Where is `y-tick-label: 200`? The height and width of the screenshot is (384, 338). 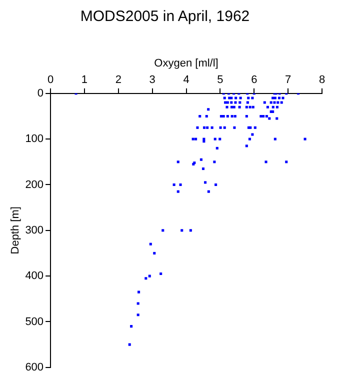 y-tick-label: 200 is located at coordinates (34, 184).